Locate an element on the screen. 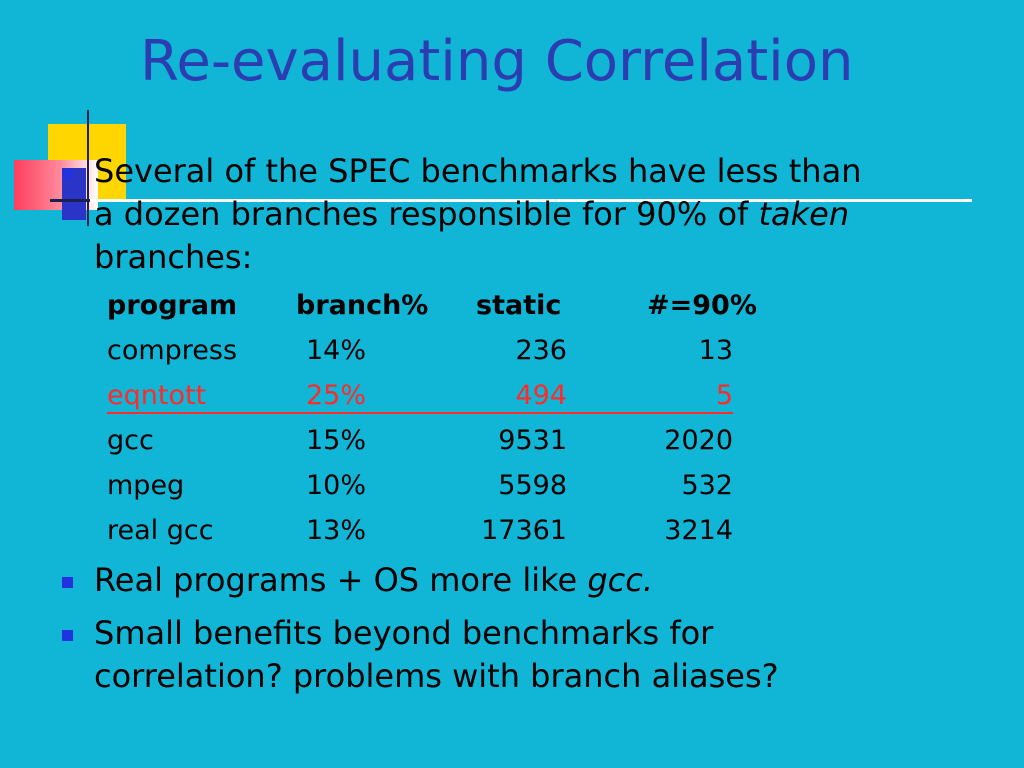  table-row: gcc 15% 9531 2020 is located at coordinates (457, 440).